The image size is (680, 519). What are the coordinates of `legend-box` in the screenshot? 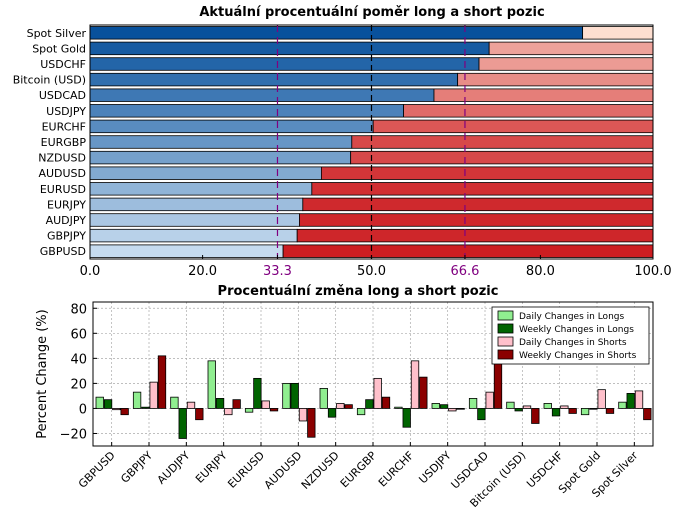 It's located at (570, 335).